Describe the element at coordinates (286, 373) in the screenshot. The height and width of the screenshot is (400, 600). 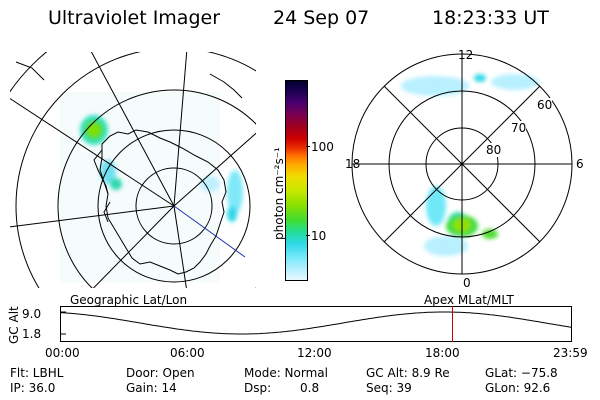
I see `mode-readout: Mode: Normal` at that location.